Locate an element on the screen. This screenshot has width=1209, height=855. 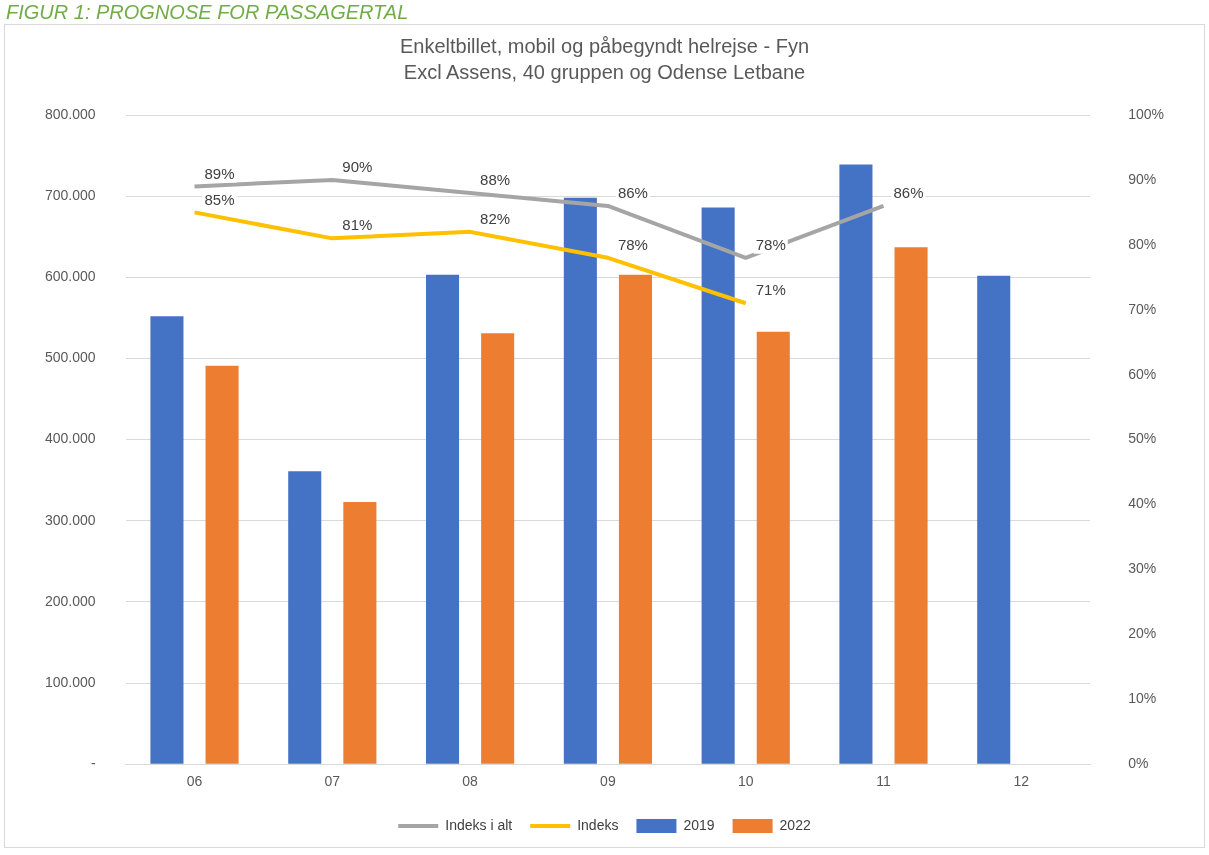
y2-tick-label: 50% is located at coordinates (1142, 438).